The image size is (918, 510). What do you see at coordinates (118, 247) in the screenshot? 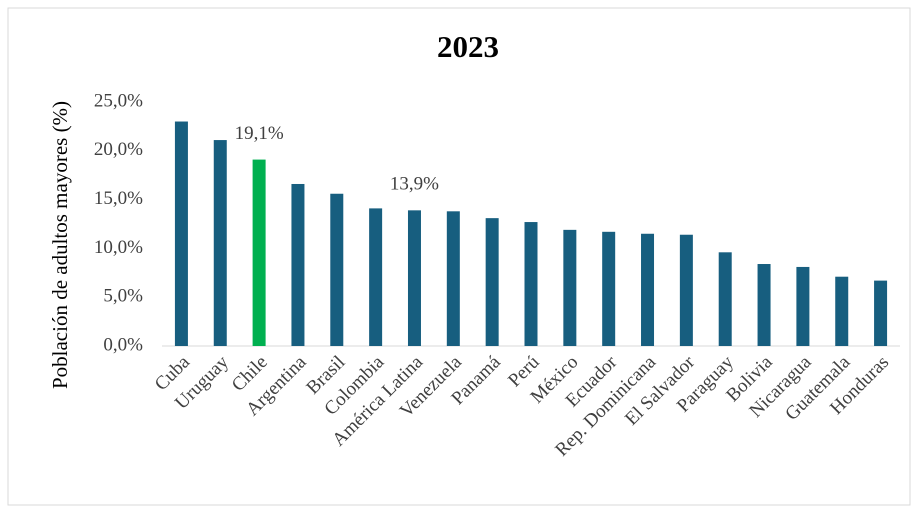
I see `y-tick-label: 10,0%` at bounding box center [118, 247].